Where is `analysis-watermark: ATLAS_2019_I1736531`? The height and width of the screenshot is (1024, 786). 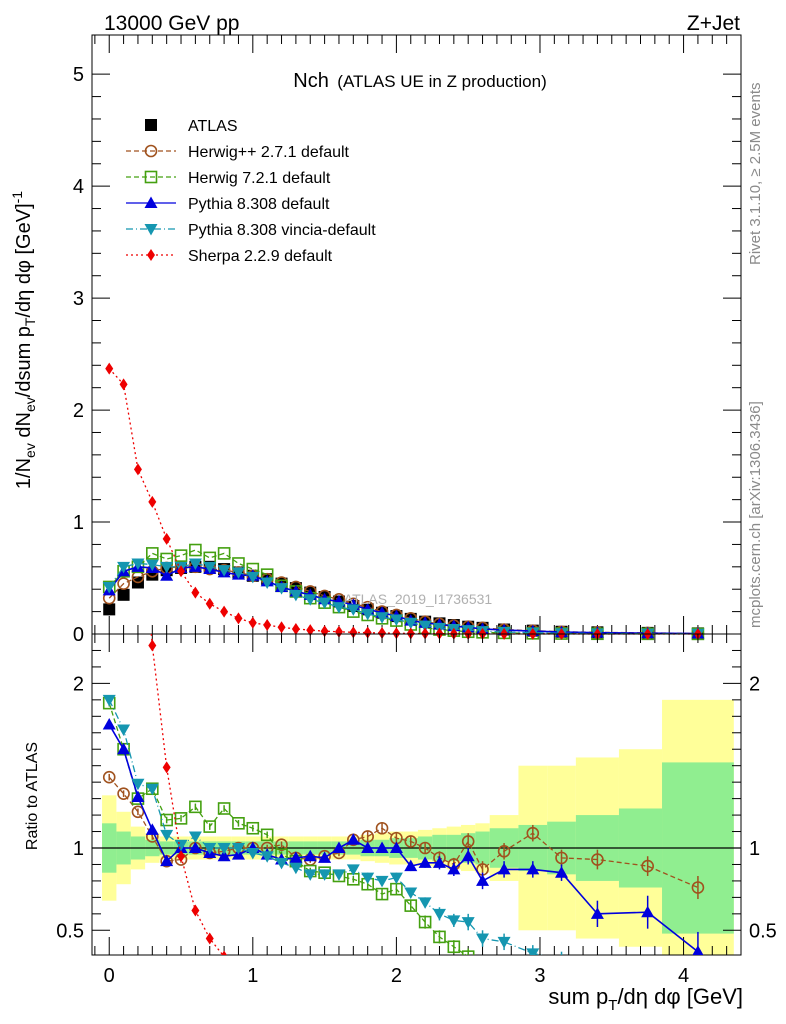 analysis-watermark: ATLAS_2019_I1736531 is located at coordinates (418, 599).